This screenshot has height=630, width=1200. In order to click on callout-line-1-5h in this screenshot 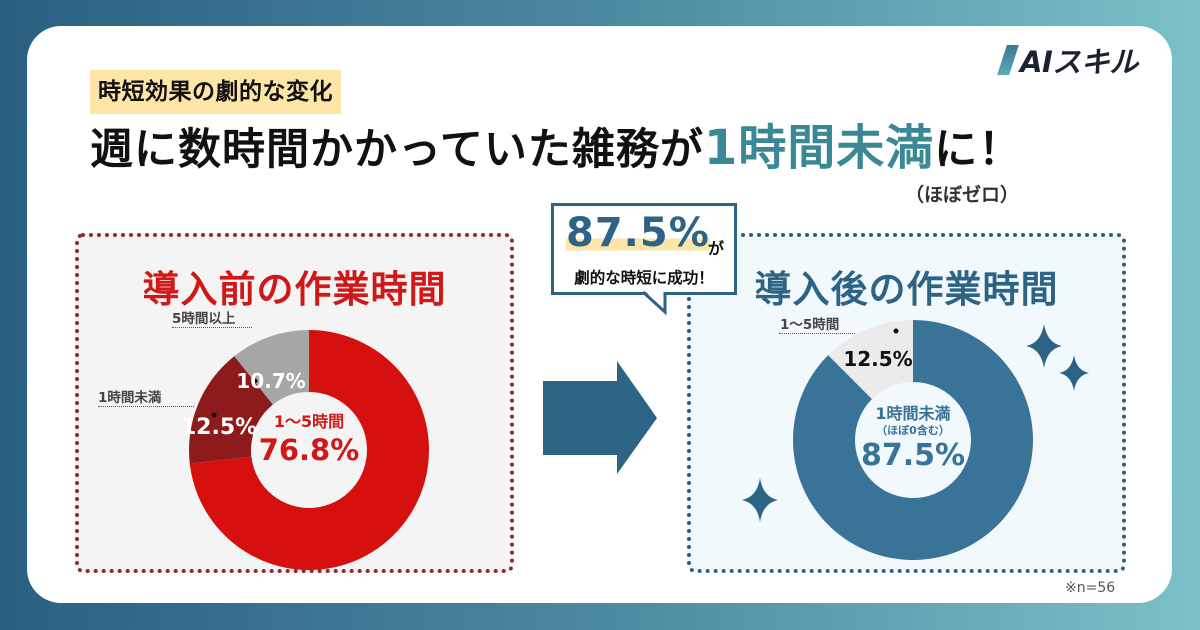, I will do `click(817, 333)`.